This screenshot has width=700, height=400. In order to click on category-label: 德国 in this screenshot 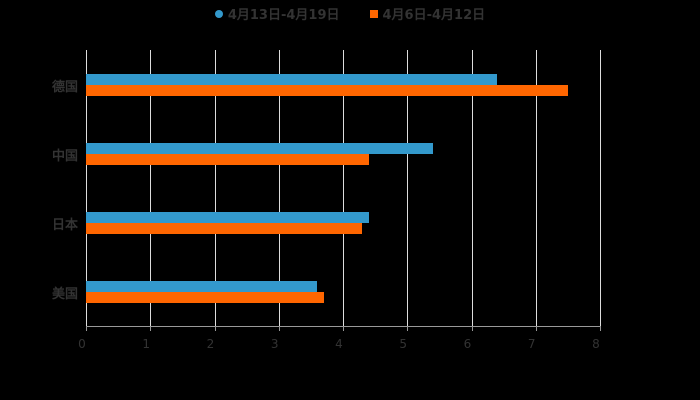, I will do `click(64, 87)`.